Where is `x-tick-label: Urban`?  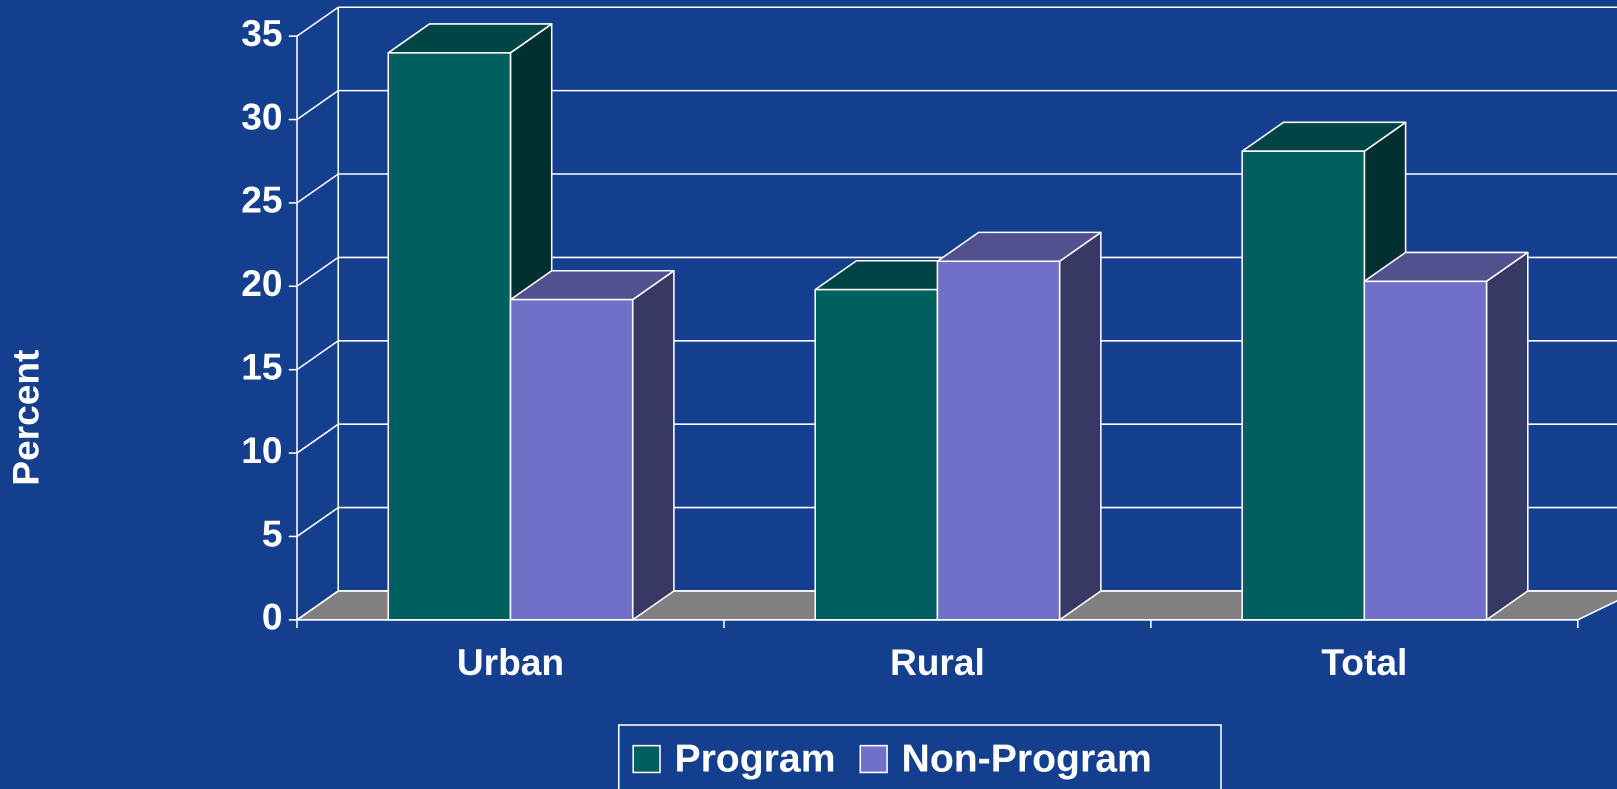
x-tick-label: Urban is located at coordinates (510, 662).